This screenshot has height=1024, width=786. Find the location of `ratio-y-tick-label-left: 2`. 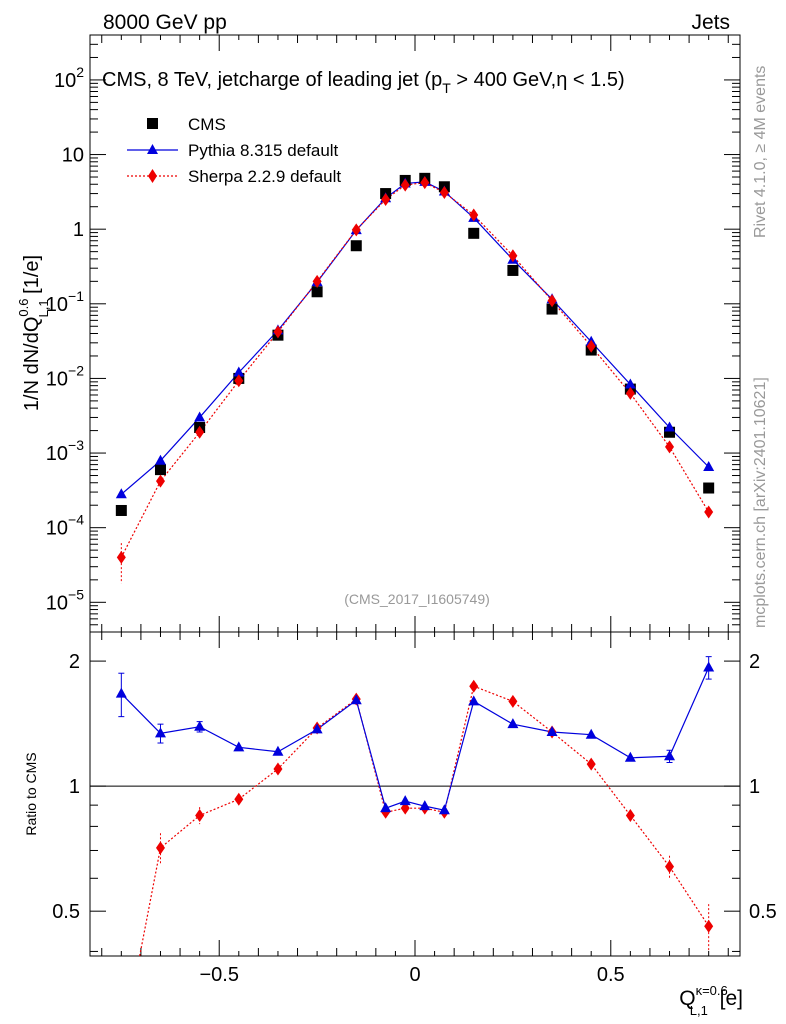

ratio-y-tick-label-left: 2 is located at coordinates (74, 662).